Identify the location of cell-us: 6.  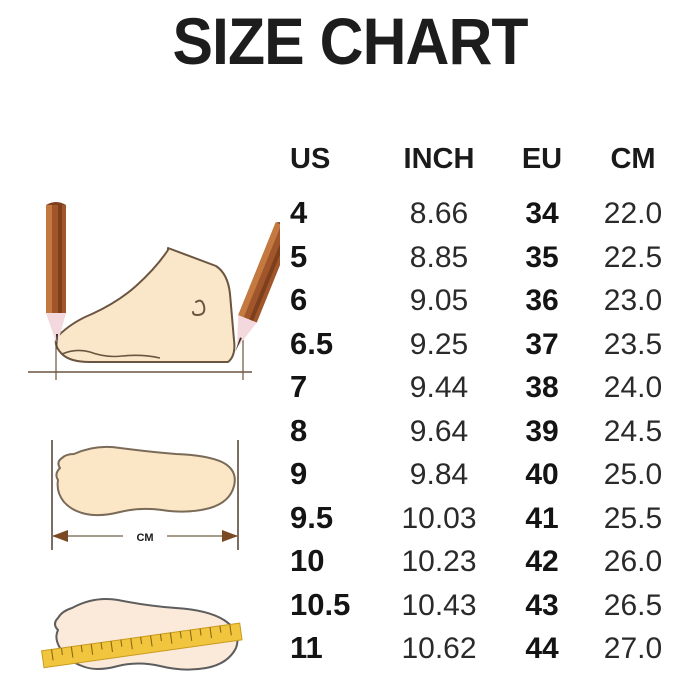
(299, 299).